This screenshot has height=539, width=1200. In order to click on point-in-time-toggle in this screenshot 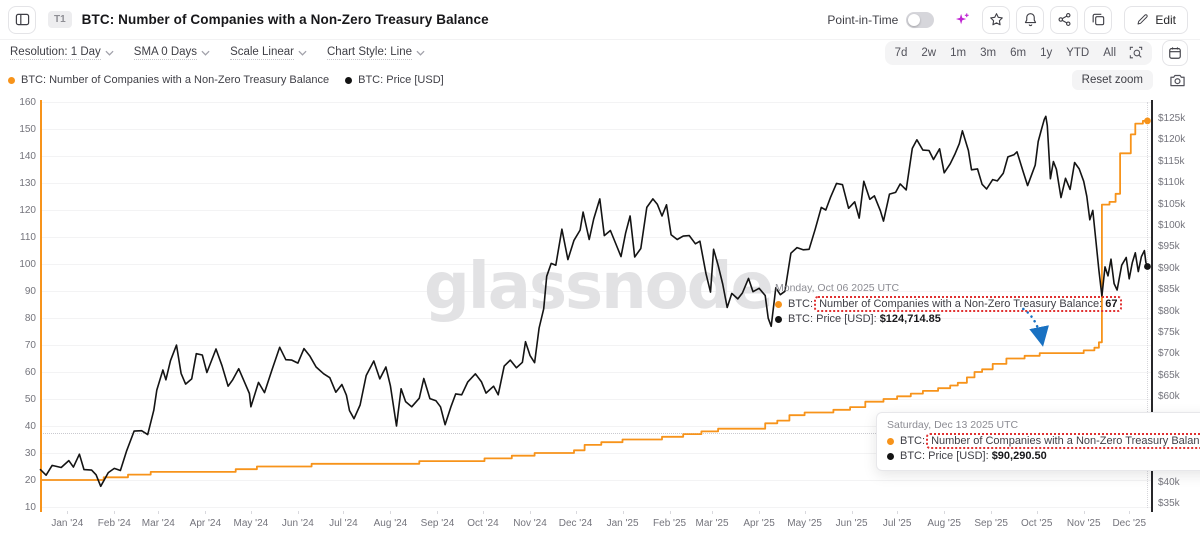, I will do `click(920, 19)`.